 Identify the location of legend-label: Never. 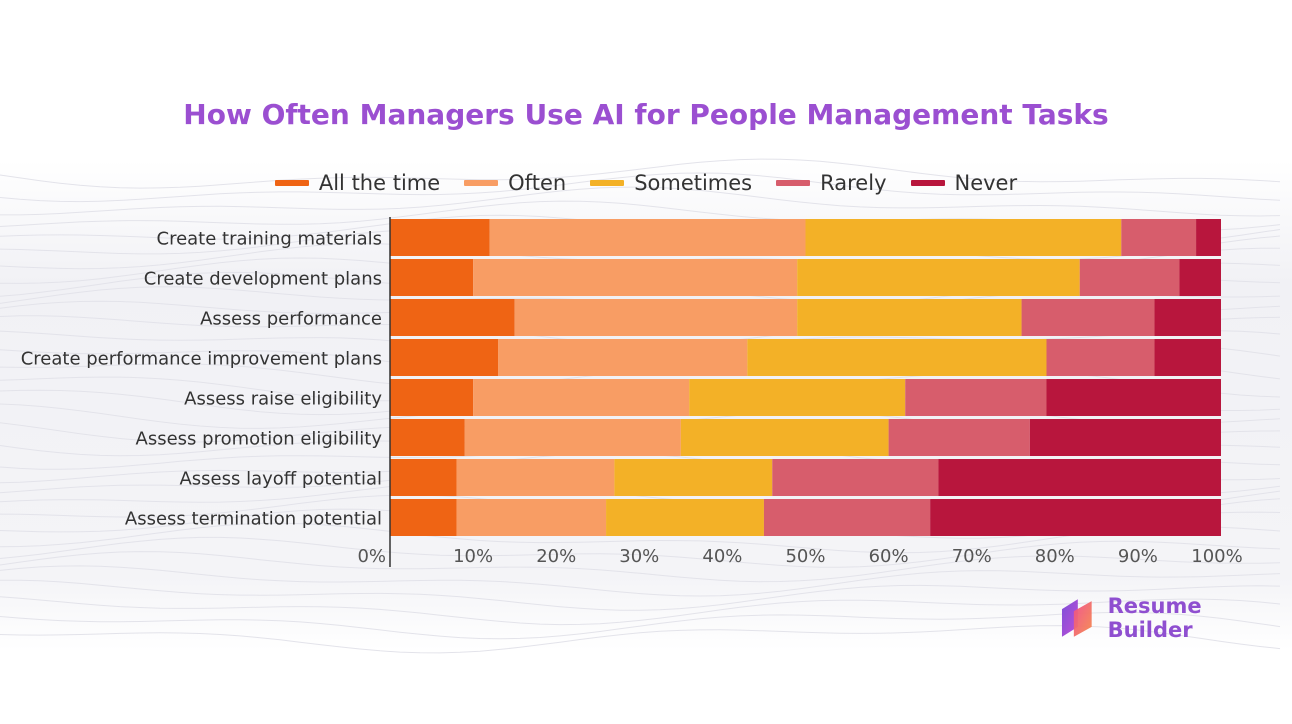
(986, 183).